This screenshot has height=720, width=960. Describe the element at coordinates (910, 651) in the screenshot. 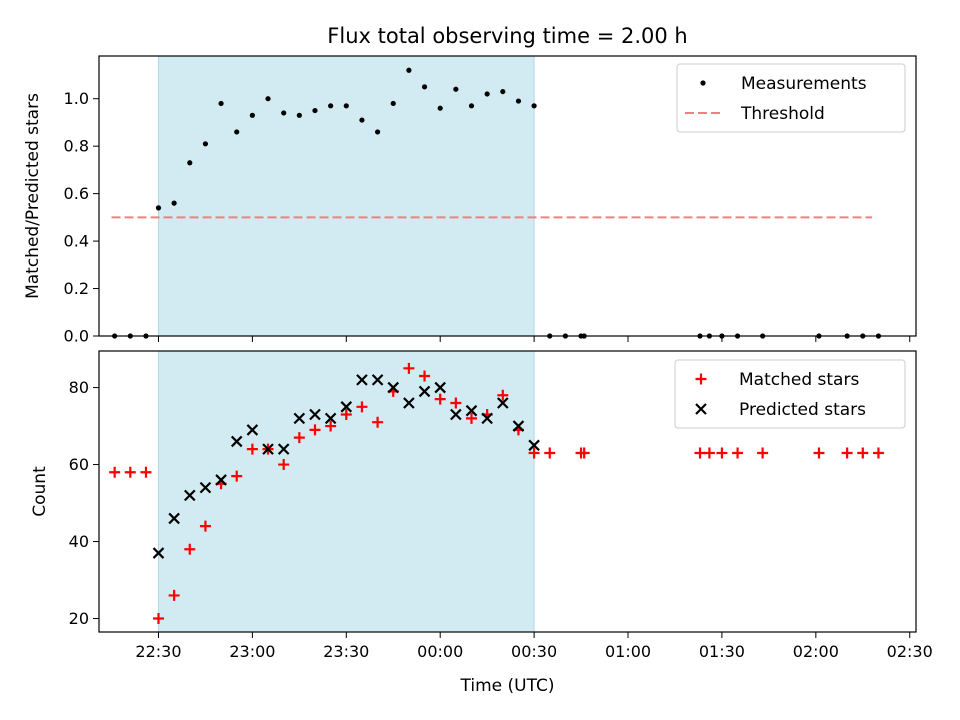

I see `x-tick-label: 02:30` at that location.